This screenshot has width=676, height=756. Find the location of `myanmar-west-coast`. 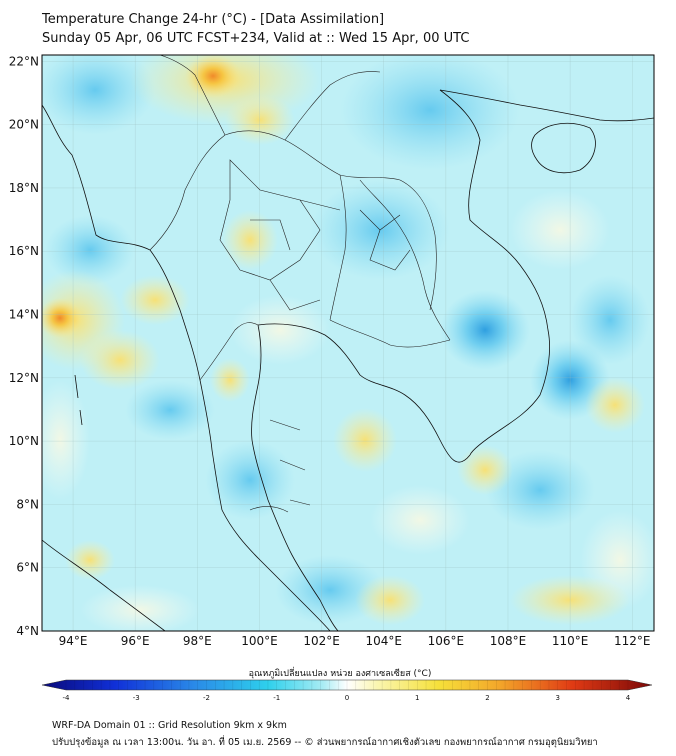

myanmar-west-coast is located at coordinates (132, 307).